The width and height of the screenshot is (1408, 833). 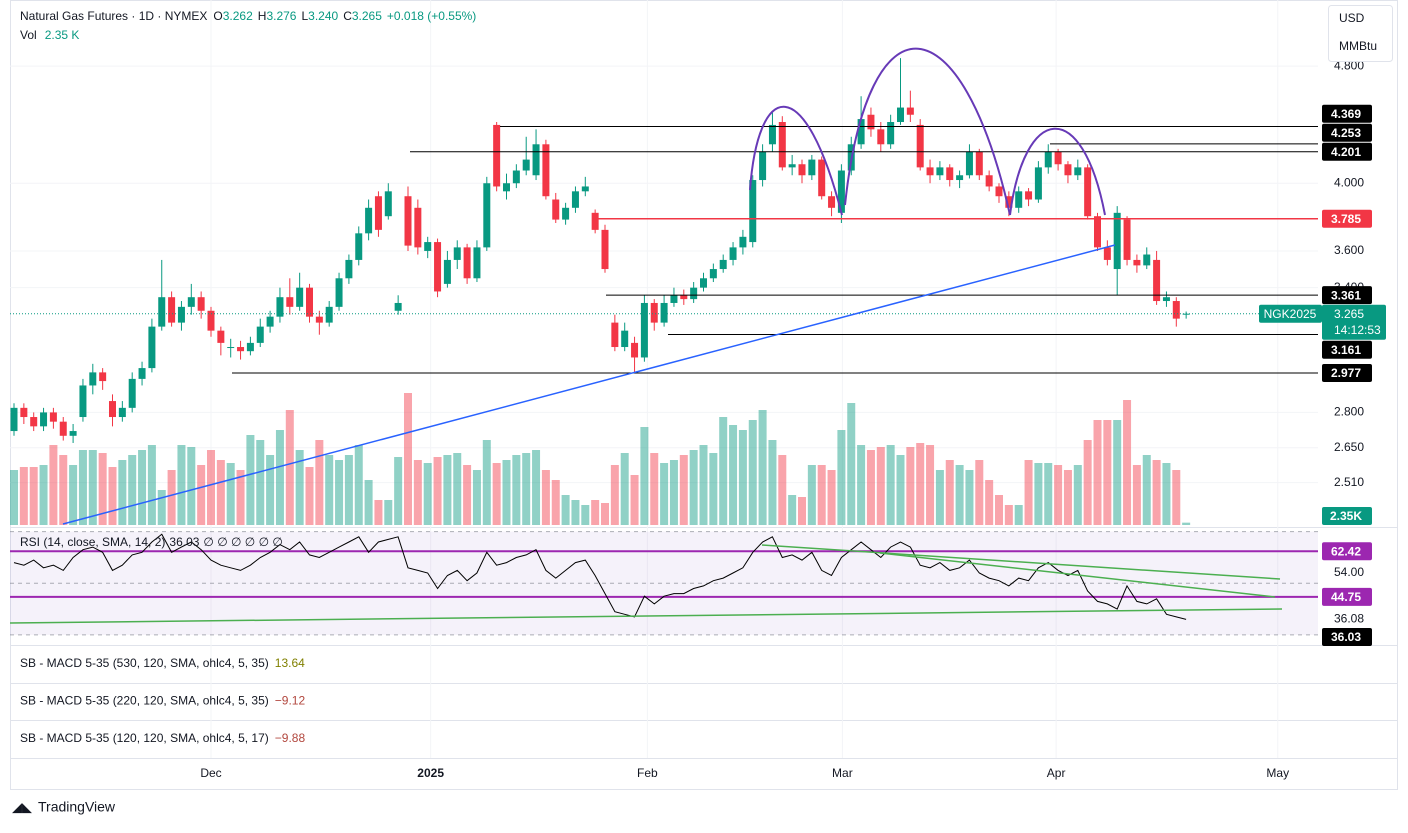 I want to click on low-value: 3.240, so click(x=323, y=16).